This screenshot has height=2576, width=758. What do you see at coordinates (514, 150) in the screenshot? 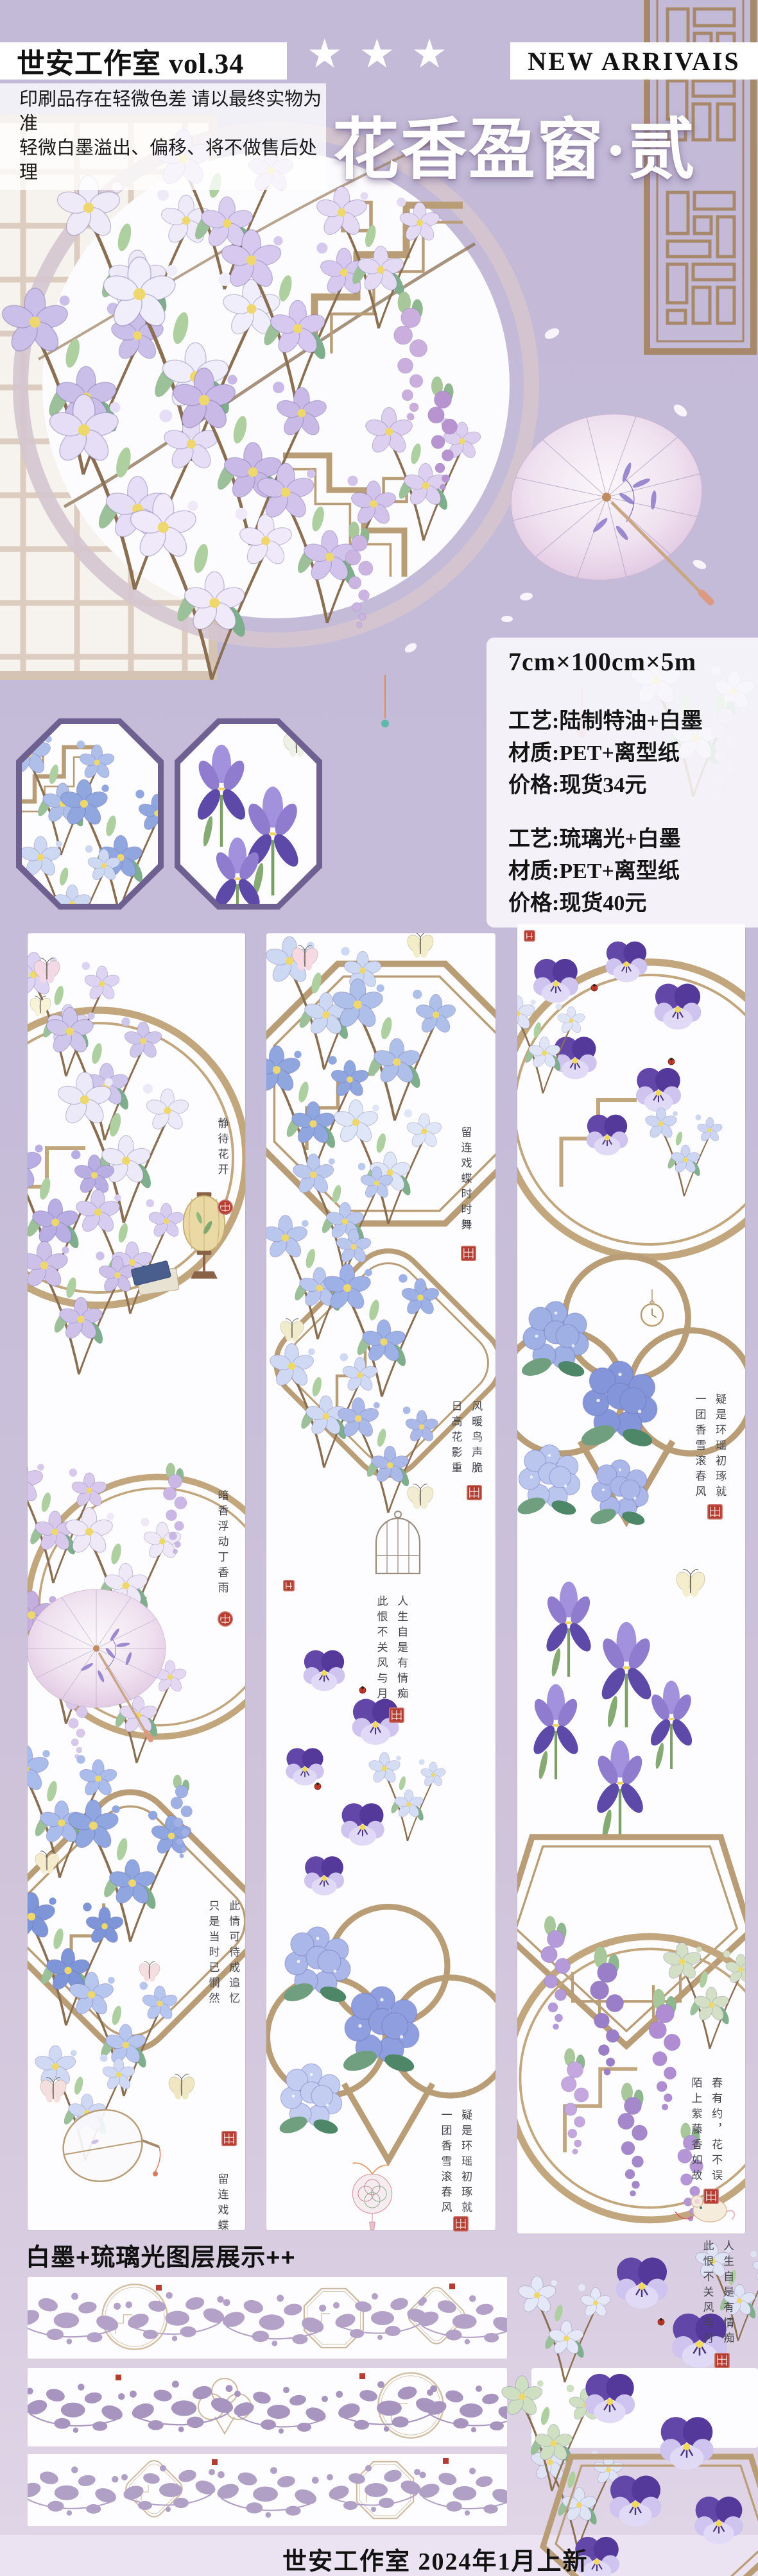
I see `page-title: 花香盈窗·贰` at bounding box center [514, 150].